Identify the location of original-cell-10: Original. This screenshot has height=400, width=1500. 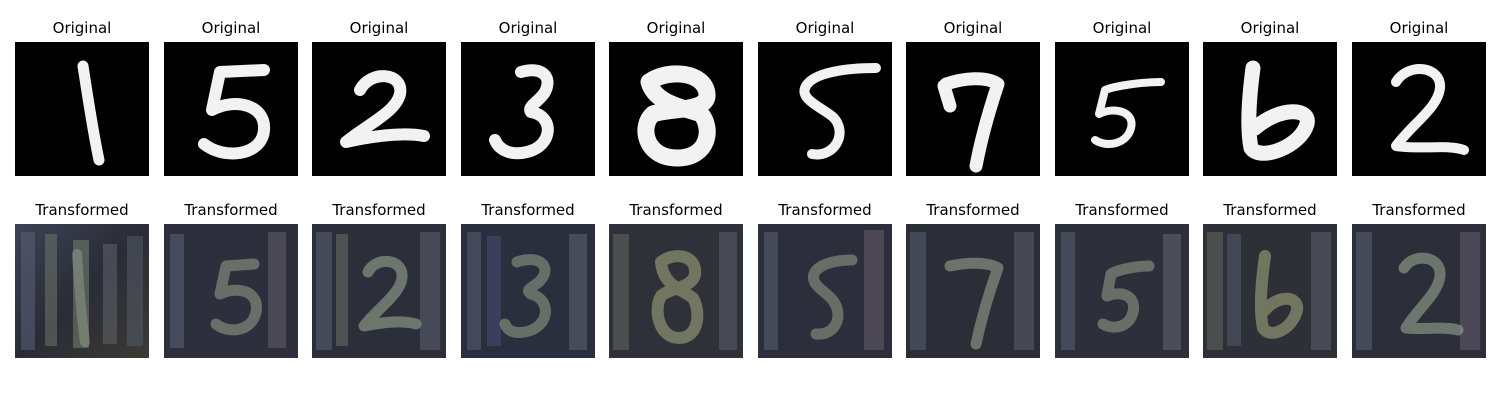
(1419, 98).